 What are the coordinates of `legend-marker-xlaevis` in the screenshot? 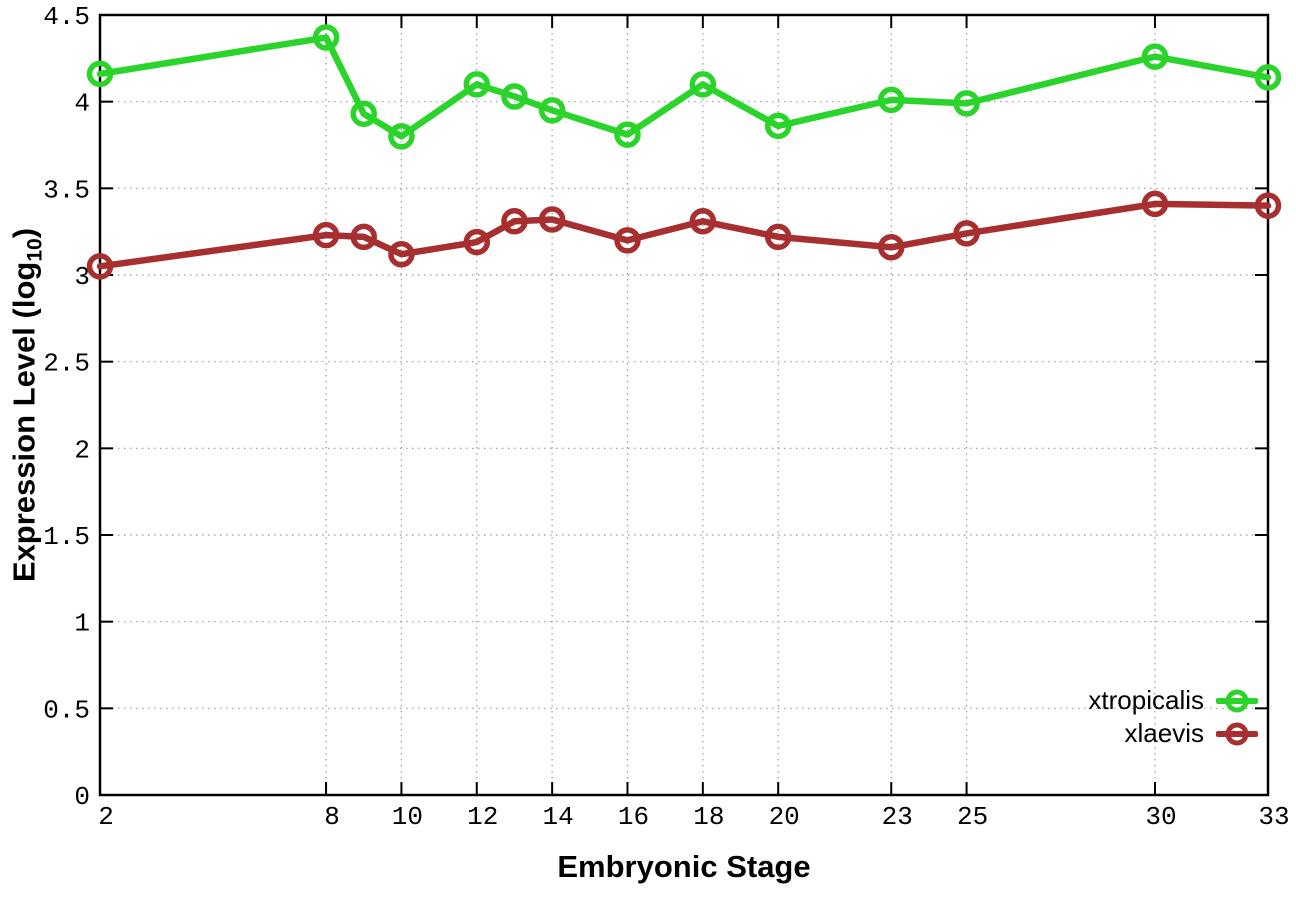 It's located at (1237, 734).